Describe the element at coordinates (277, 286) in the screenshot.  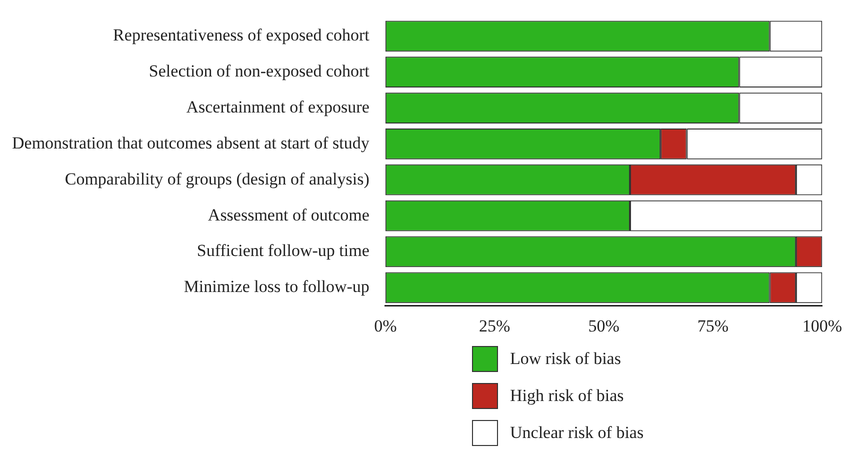
I see `y-tick-label: Minimize loss to follow-up` at that location.